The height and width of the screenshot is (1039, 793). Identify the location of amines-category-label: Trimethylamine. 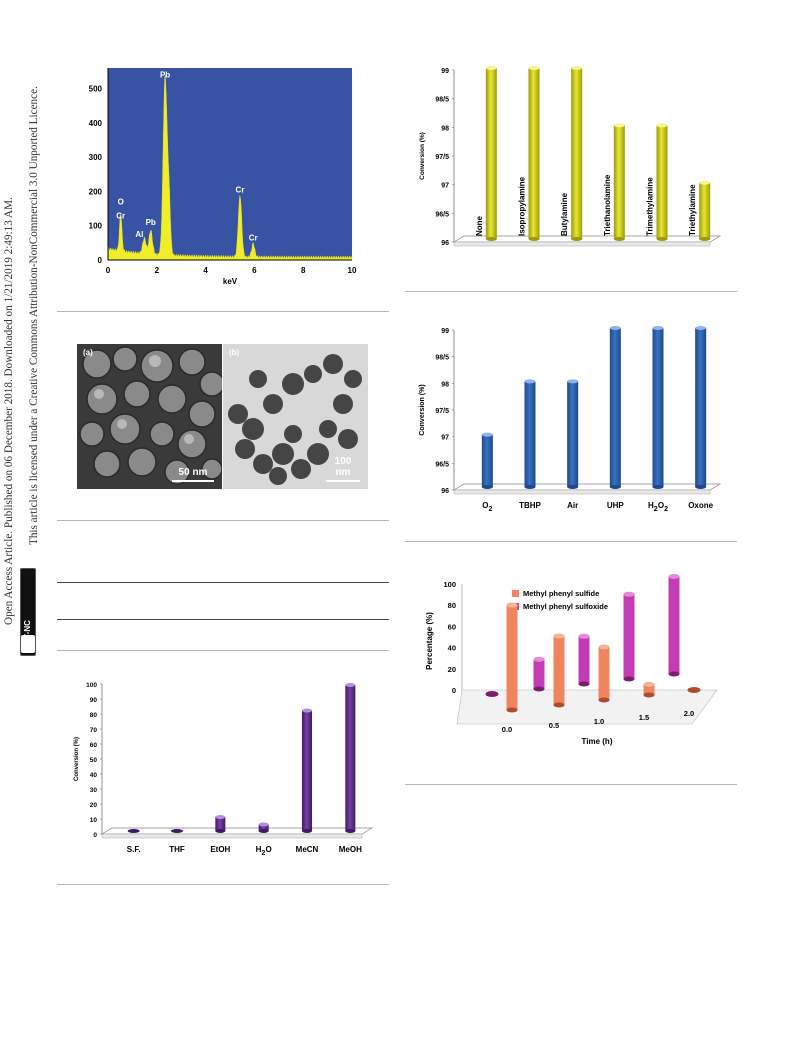
(650, 206).